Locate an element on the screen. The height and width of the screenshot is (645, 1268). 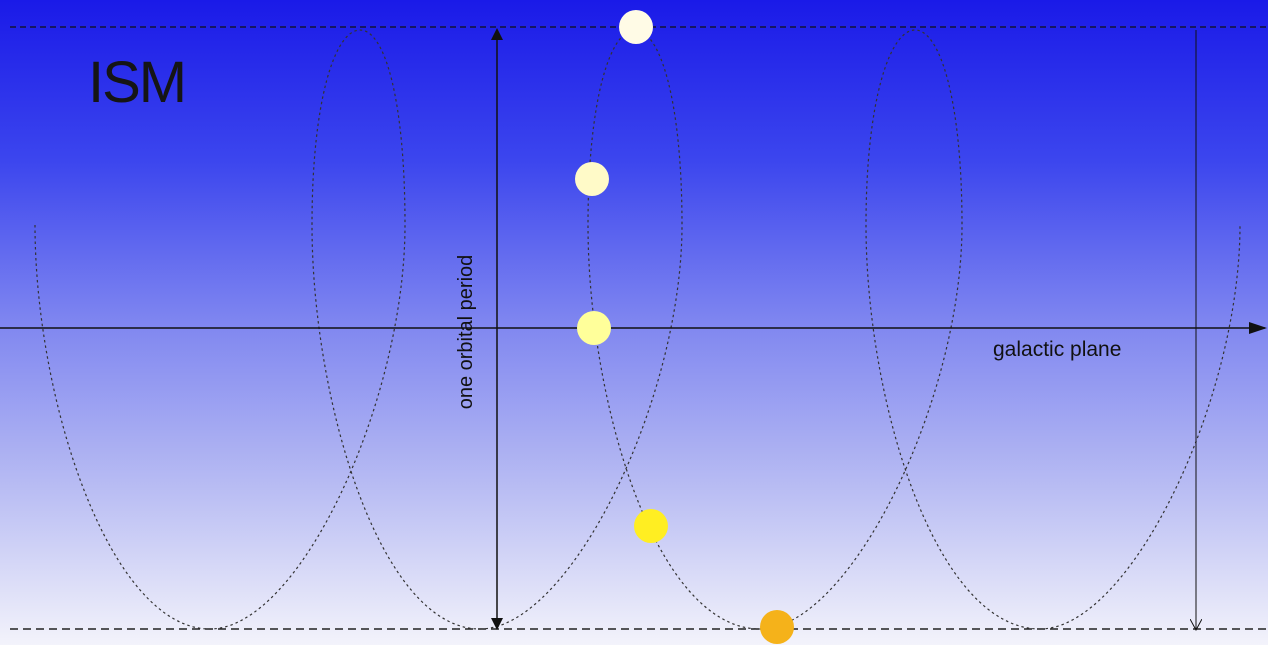
orbit-curve is located at coordinates (1140, 427).